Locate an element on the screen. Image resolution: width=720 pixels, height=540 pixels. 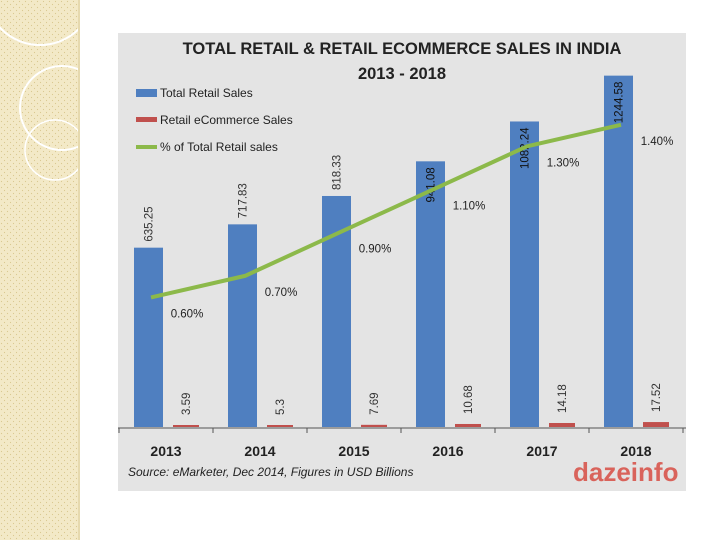
label-percent-2017: 1.30% is located at coordinates (563, 163).